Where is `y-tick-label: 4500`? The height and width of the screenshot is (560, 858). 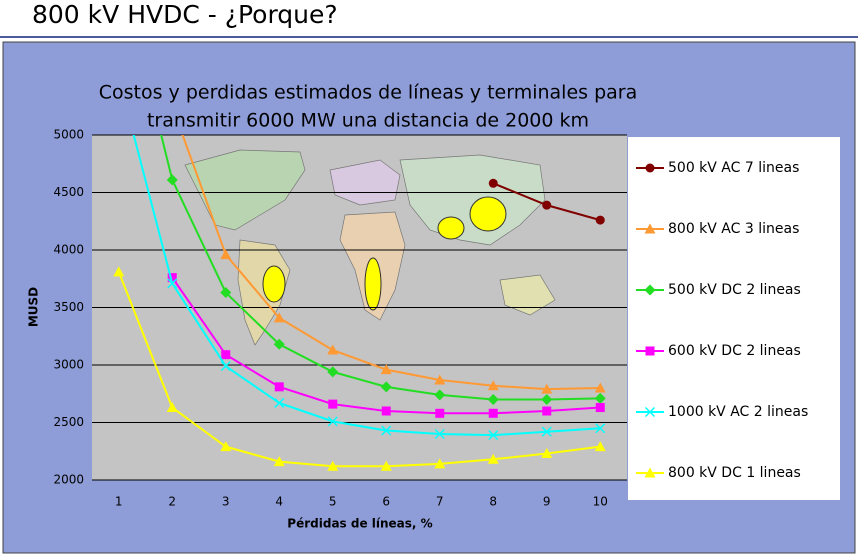
y-tick-label: 4500 is located at coordinates (68, 192).